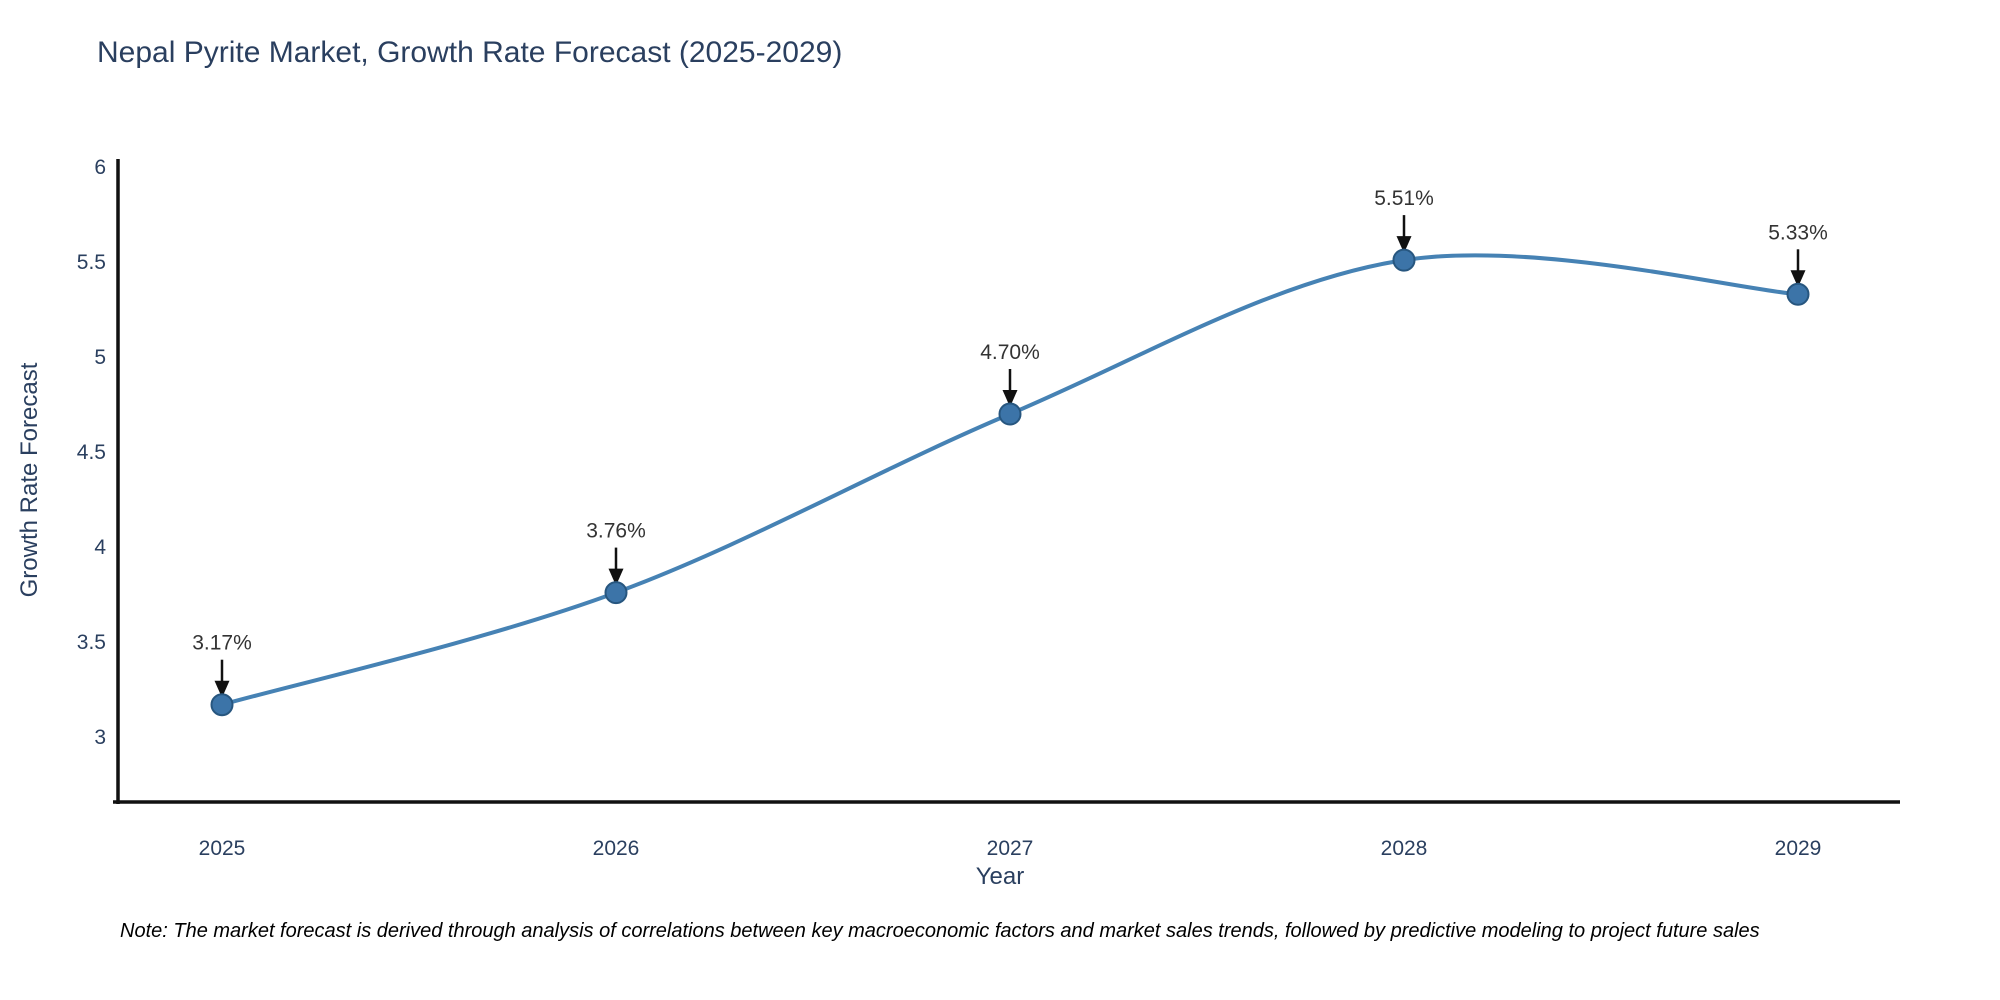 This screenshot has height=1000, width=2000. Describe the element at coordinates (91, 642) in the screenshot. I see `y-tick-label: 3.5` at that location.